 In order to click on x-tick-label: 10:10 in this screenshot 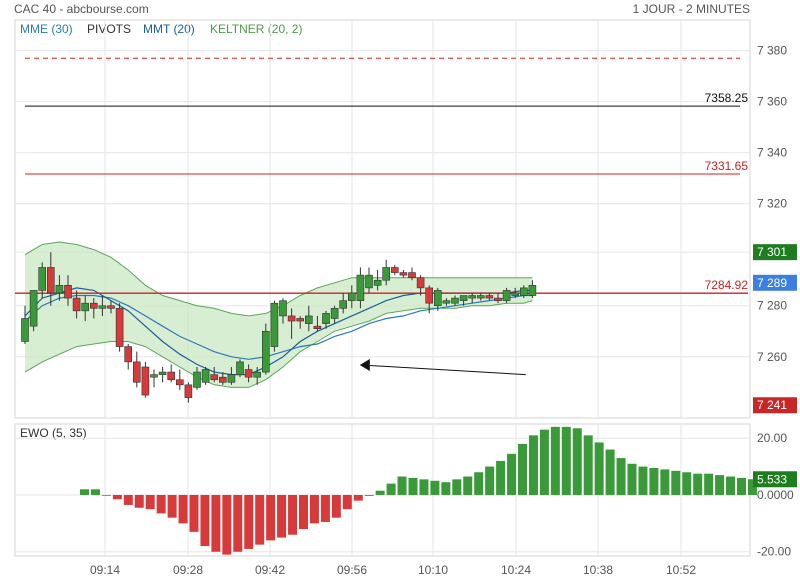, I will do `click(433, 570)`.